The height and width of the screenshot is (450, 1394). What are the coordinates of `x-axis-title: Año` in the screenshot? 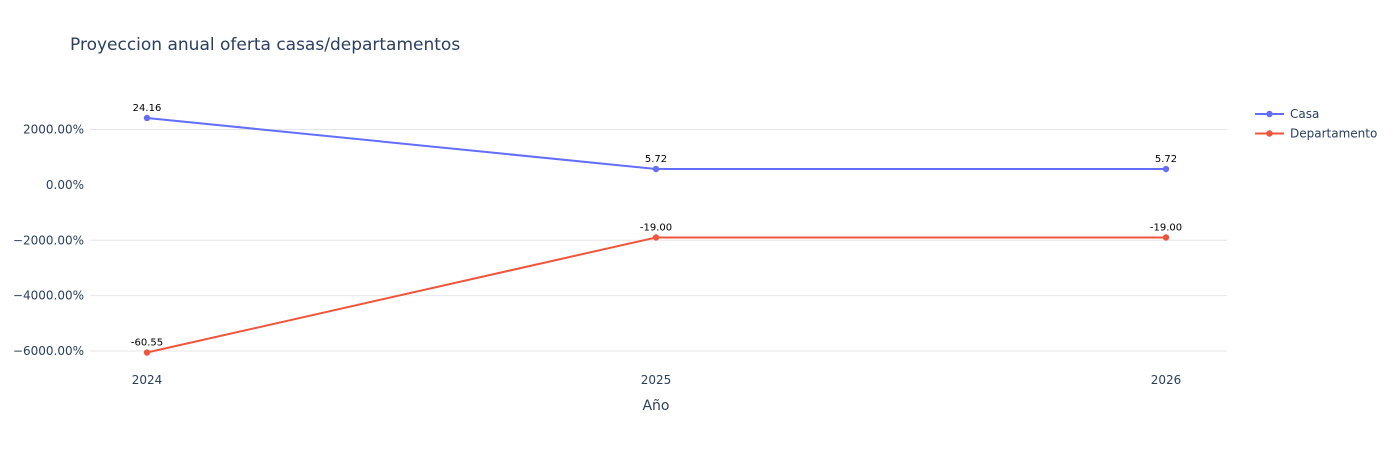 It's located at (655, 406).